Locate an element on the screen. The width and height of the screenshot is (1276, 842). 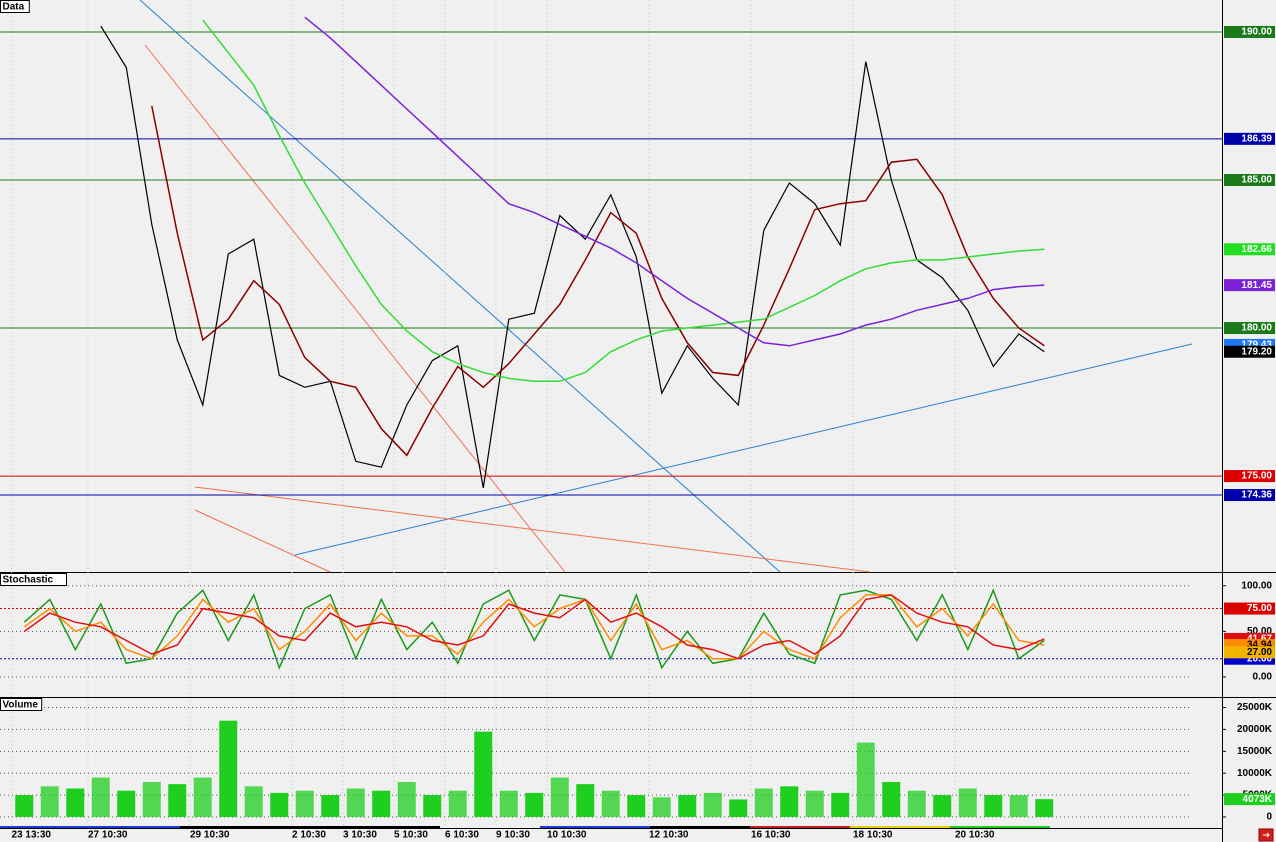
value-label: 181.45 is located at coordinates (1256, 285).